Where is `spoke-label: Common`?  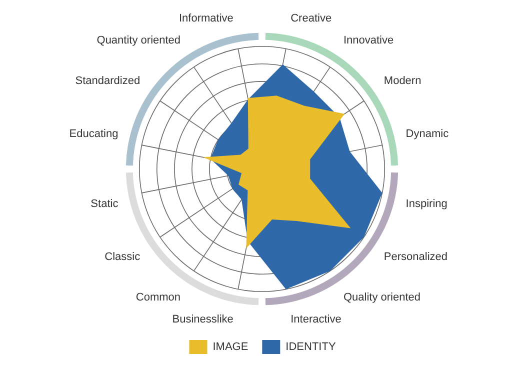
spoke-label: Common is located at coordinates (158, 298).